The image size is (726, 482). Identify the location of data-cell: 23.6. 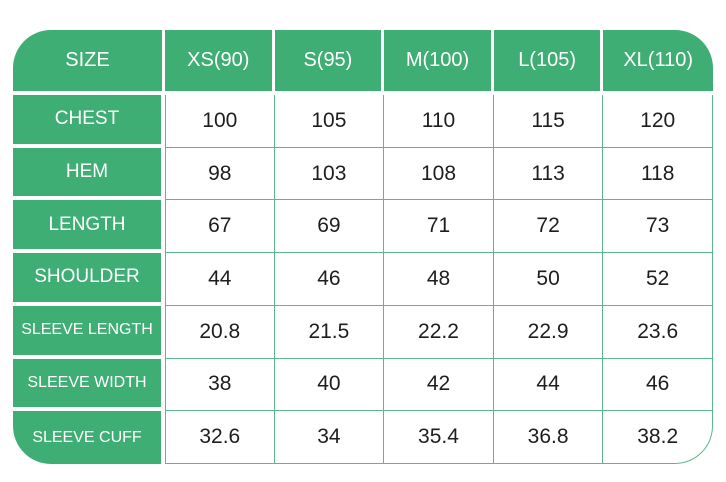
(658, 332).